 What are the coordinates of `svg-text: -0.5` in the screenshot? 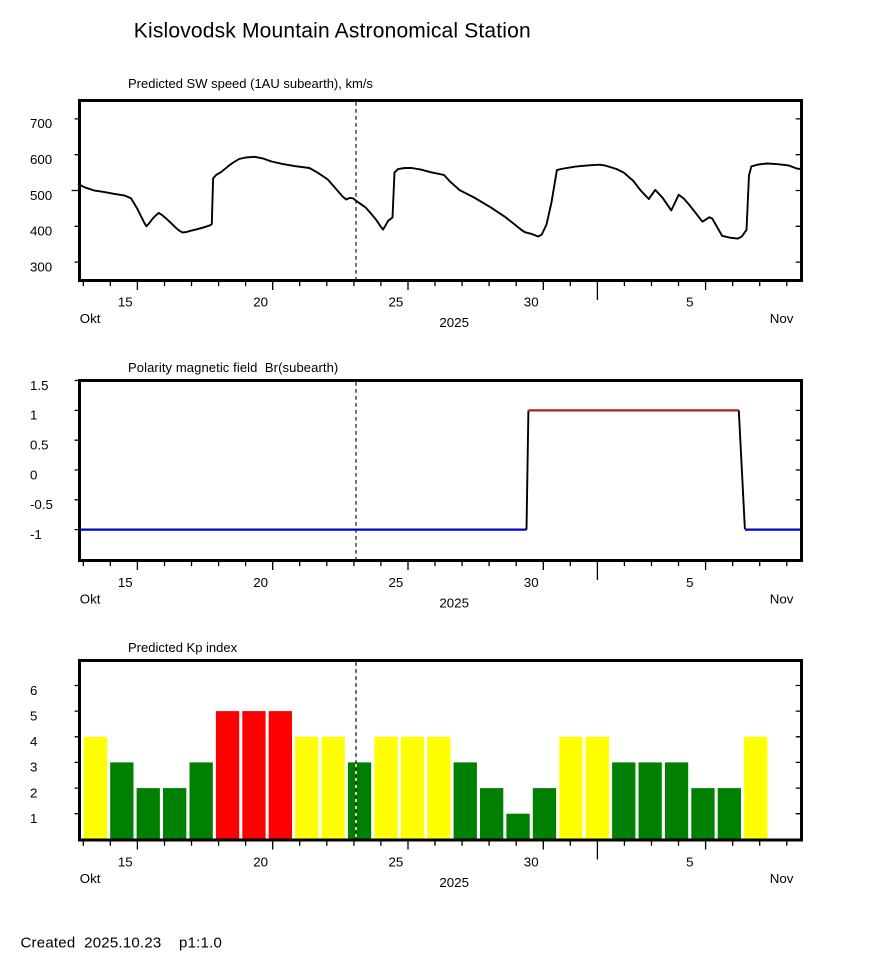 It's located at (41, 504).